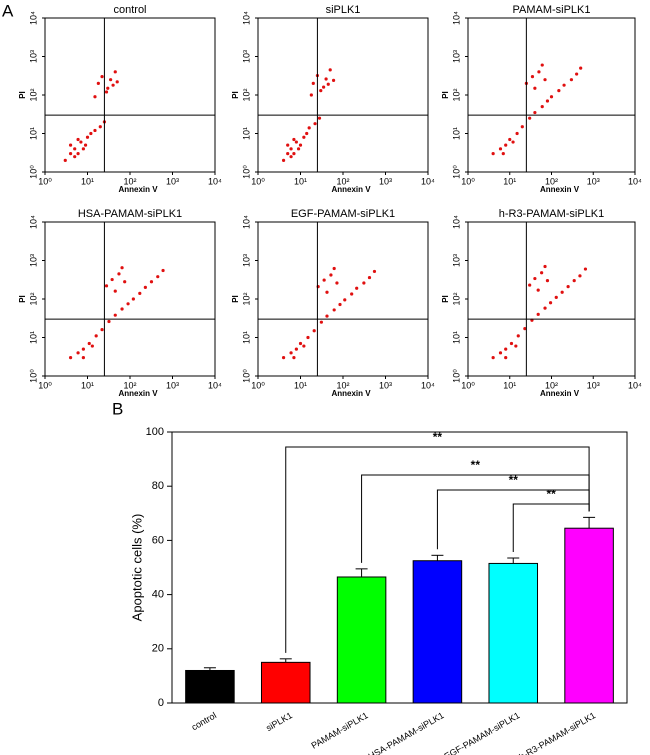 The width and height of the screenshot is (650, 755). I want to click on chart-title: EGF-PAMAM-siPLK1, so click(343, 214).